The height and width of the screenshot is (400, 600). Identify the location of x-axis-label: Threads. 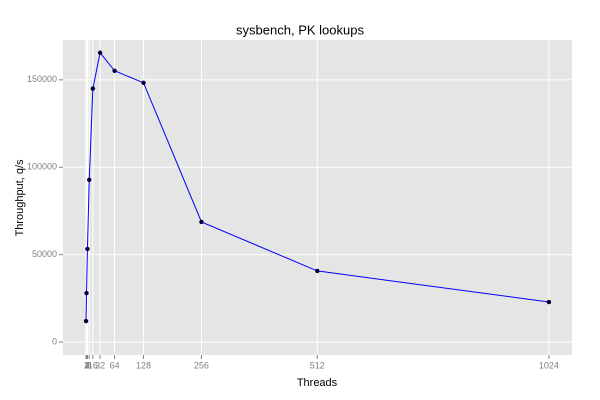
(317, 383).